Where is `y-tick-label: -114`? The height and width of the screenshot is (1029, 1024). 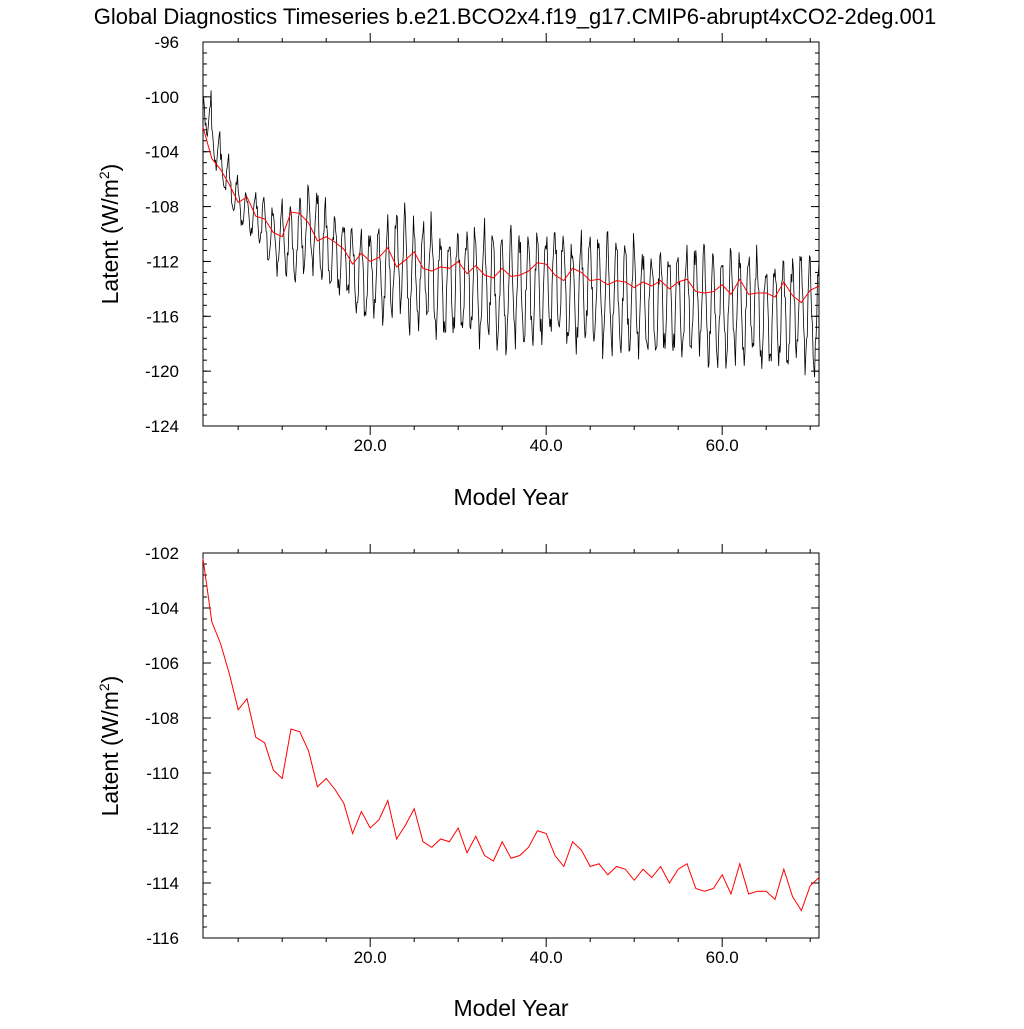 y-tick-label: -114 is located at coordinates (162, 883).